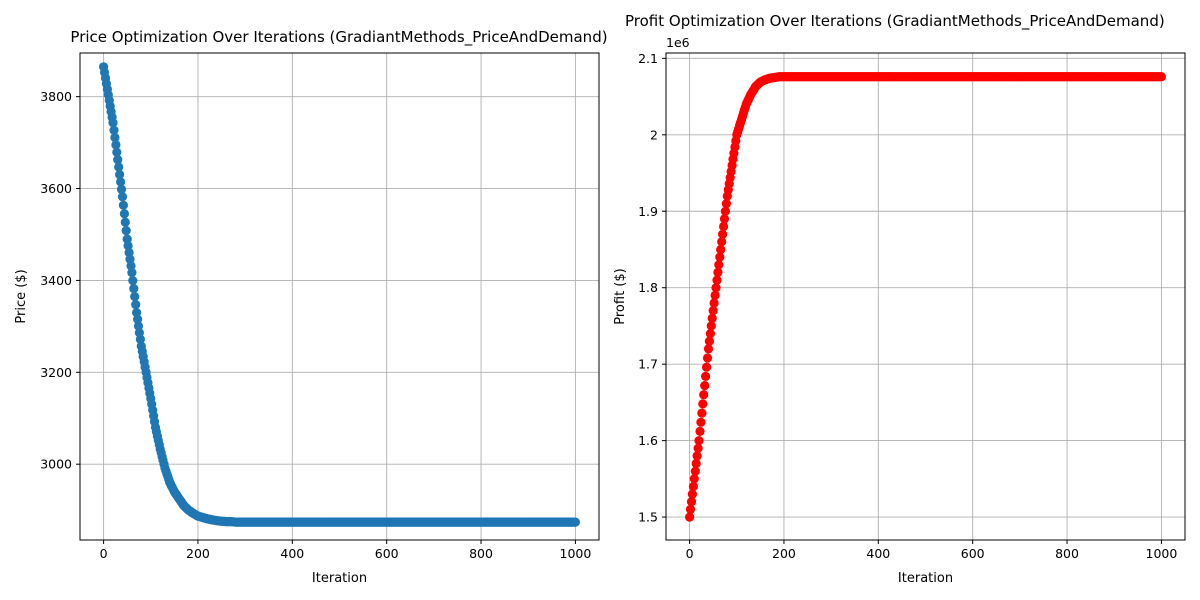 The height and width of the screenshot is (600, 1200). Describe the element at coordinates (56, 464) in the screenshot. I see `y-tick-label: 3000` at that location.